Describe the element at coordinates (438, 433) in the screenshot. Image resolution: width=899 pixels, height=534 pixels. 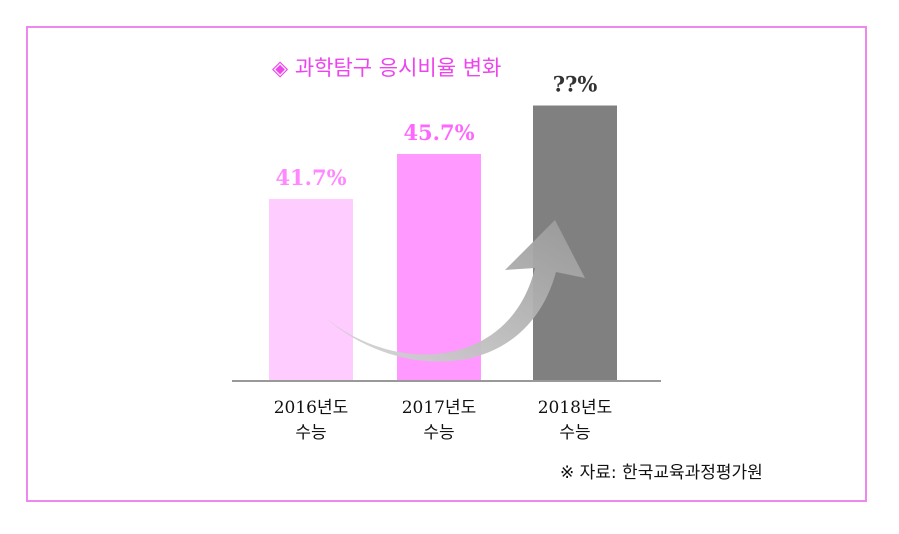
I see `tick-label-2-line2: 수능` at that location.